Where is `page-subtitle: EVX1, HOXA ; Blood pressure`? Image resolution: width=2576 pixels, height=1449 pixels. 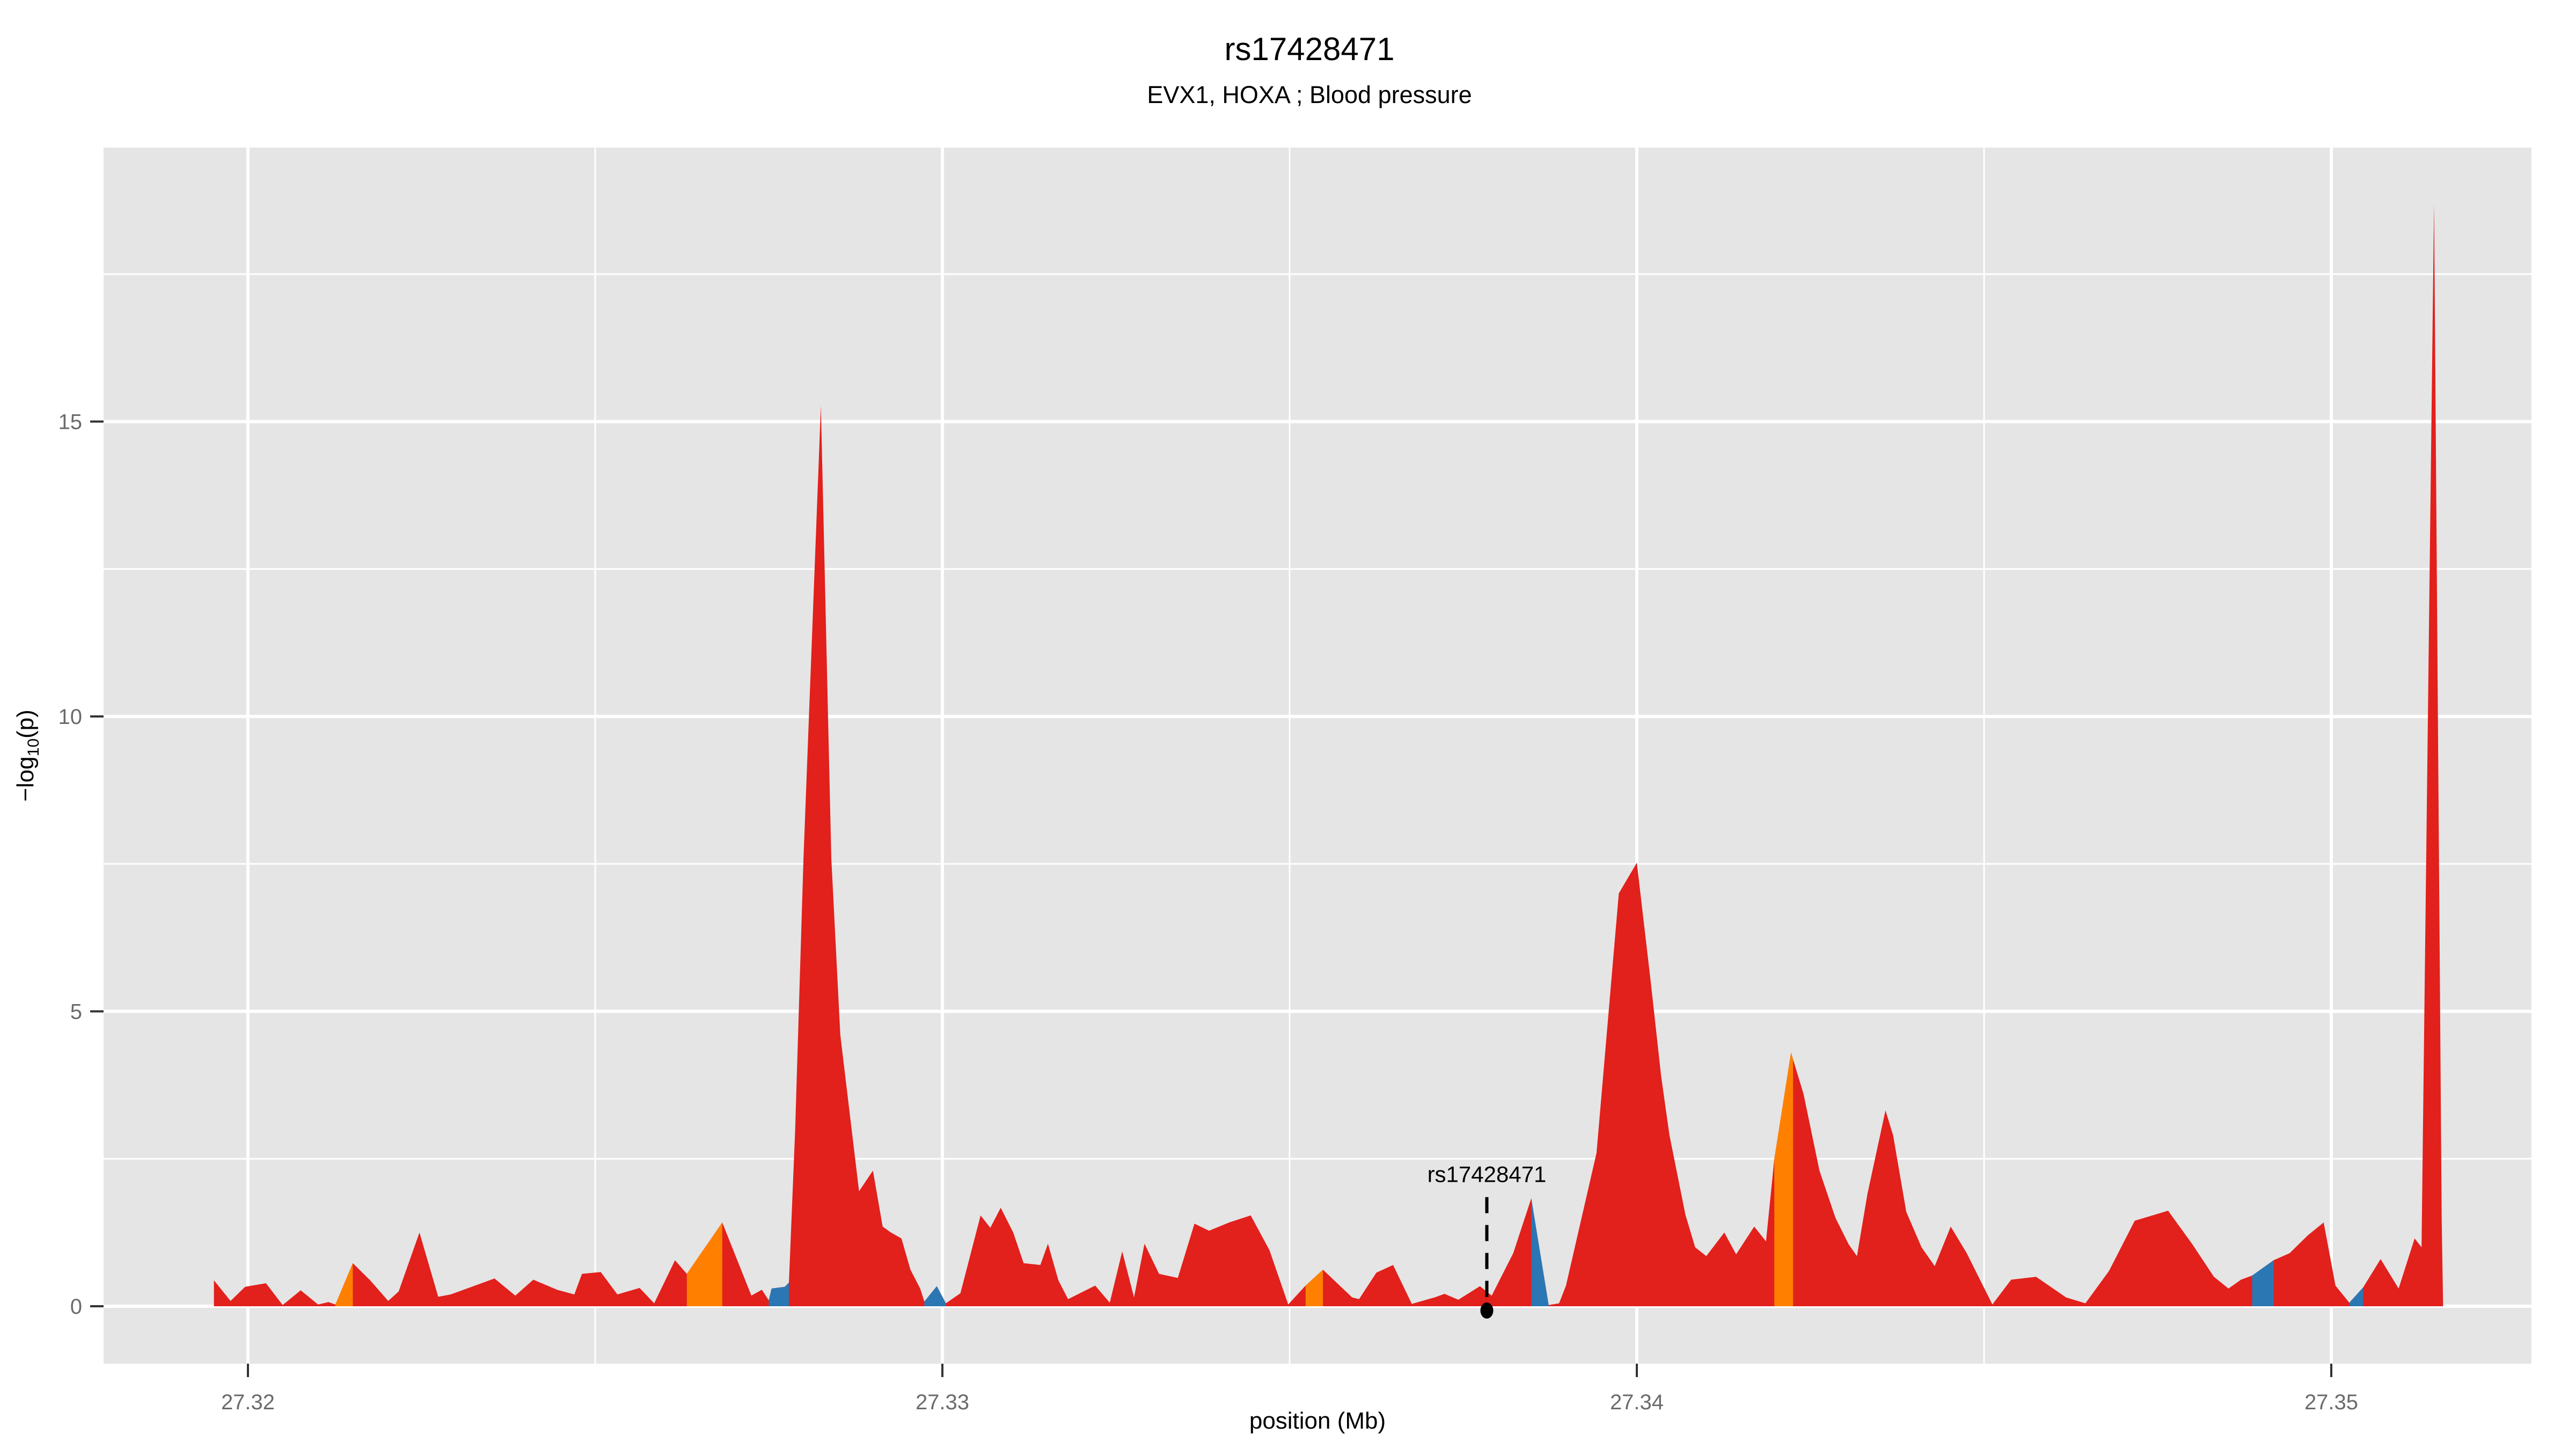 page-subtitle: EVX1, HOXA ; Blood pressure is located at coordinates (1309, 94).